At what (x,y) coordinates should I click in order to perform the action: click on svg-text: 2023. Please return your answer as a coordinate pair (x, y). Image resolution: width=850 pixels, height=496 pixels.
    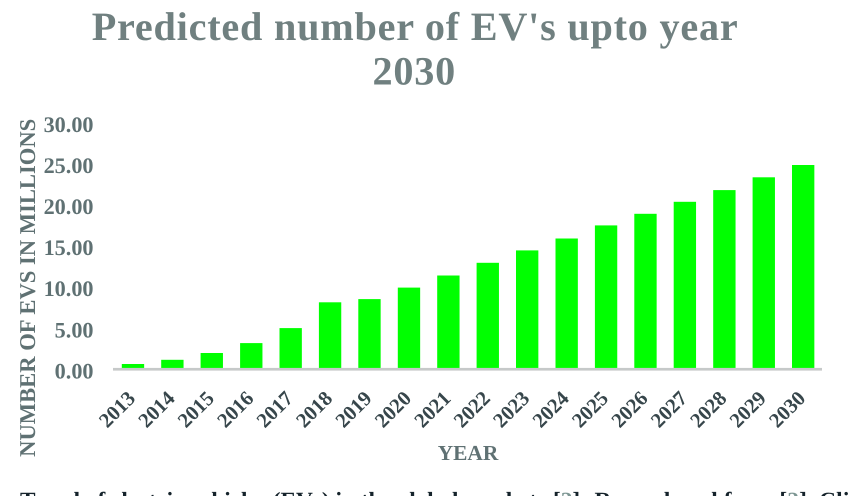
    Looking at the image, I should click on (511, 409).